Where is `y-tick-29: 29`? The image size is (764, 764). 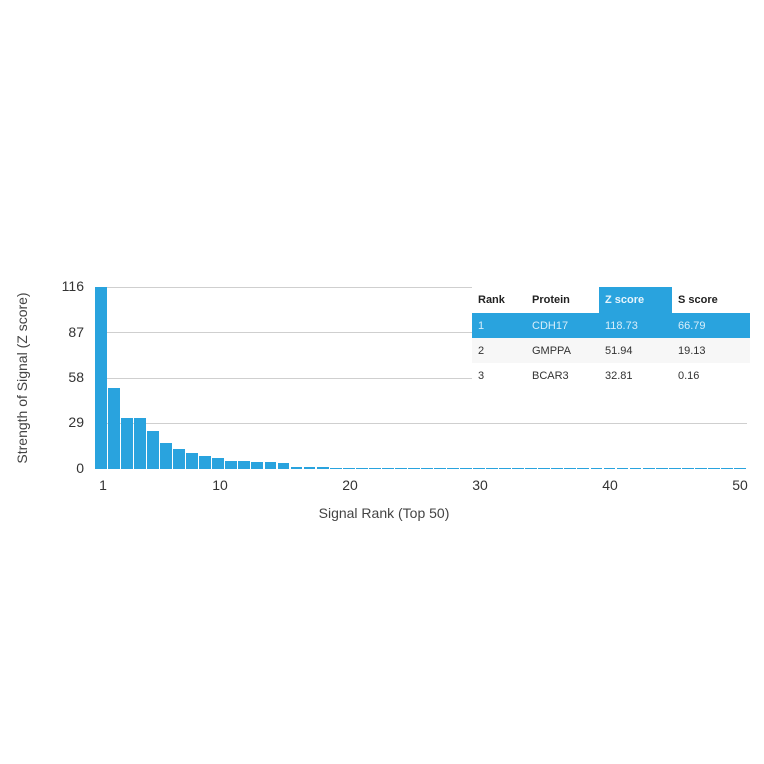 y-tick-29: 29 is located at coordinates (76, 422).